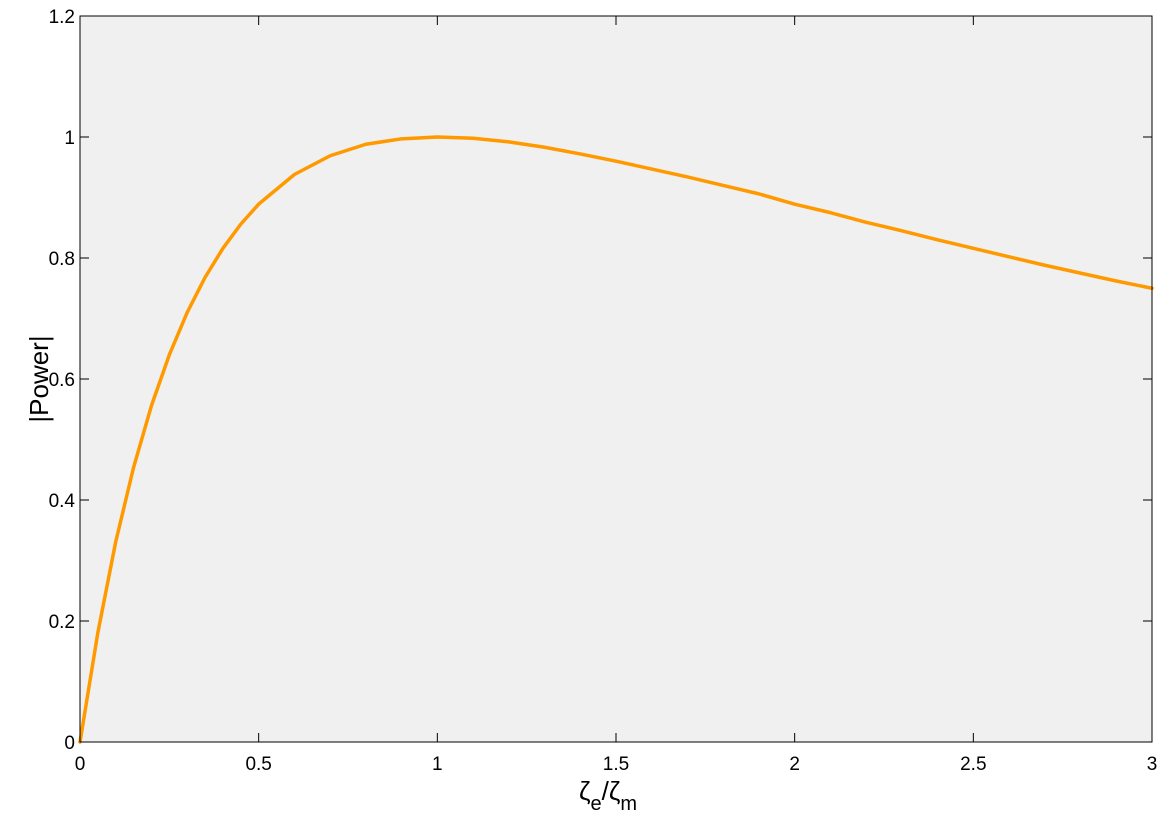 Image resolution: width=1164 pixels, height=825 pixels. I want to click on y-tick-label: 0.8, so click(62, 259).